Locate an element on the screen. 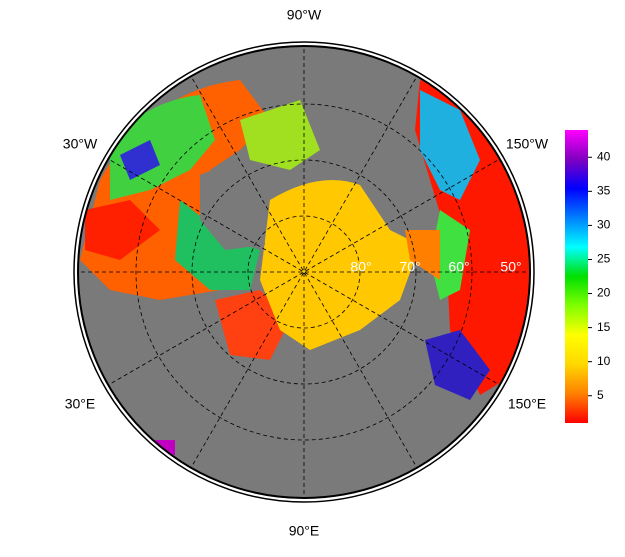 This screenshot has width=625, height=557. longitude-label: 90°W is located at coordinates (304, 15).